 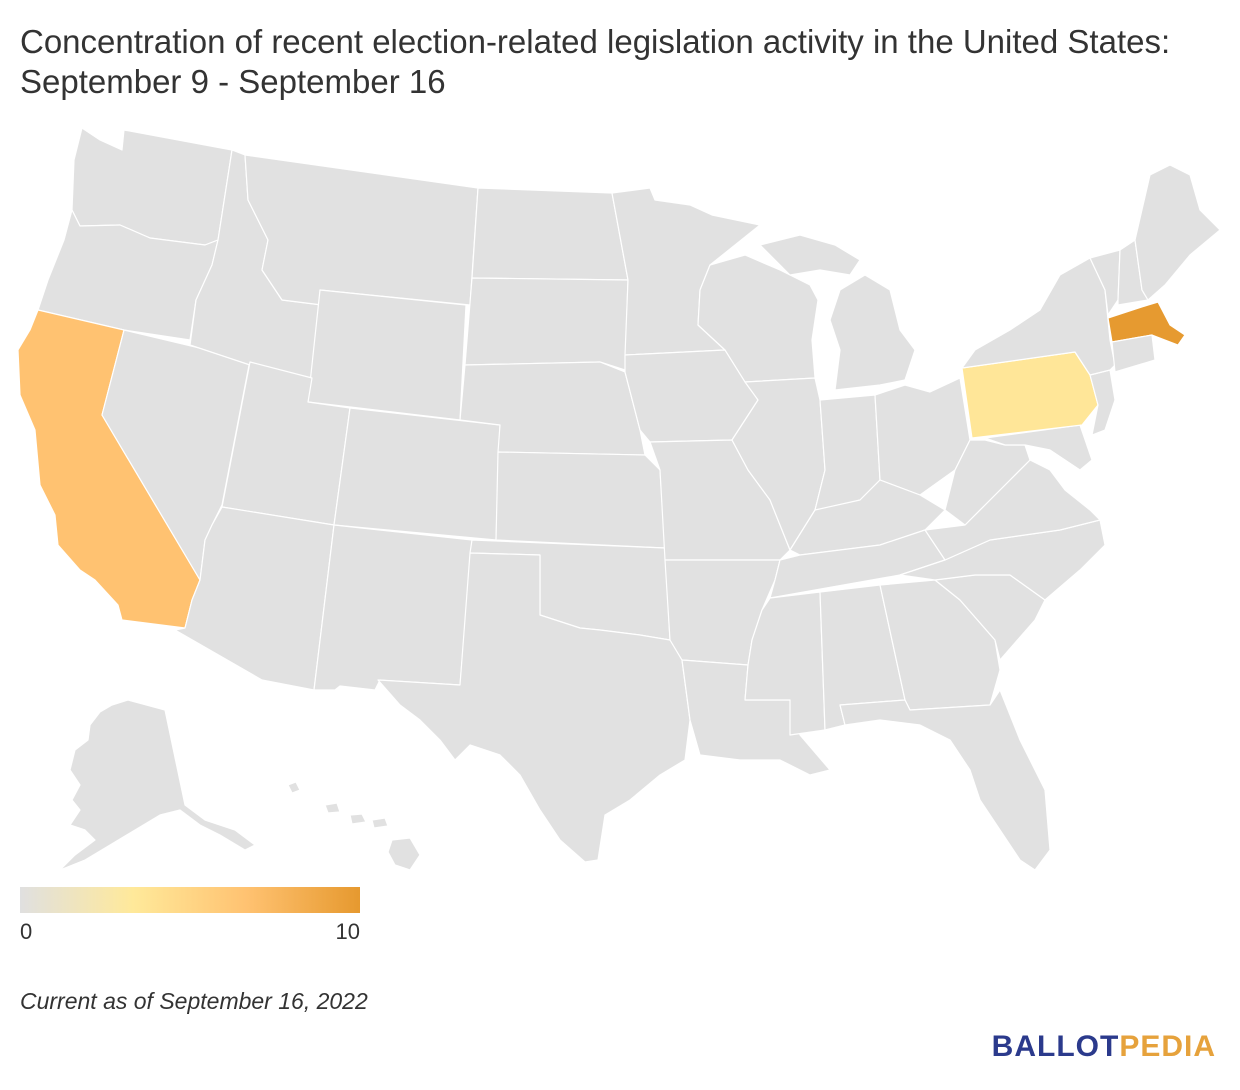 I want to click on state-alaska, so click(x=157, y=785).